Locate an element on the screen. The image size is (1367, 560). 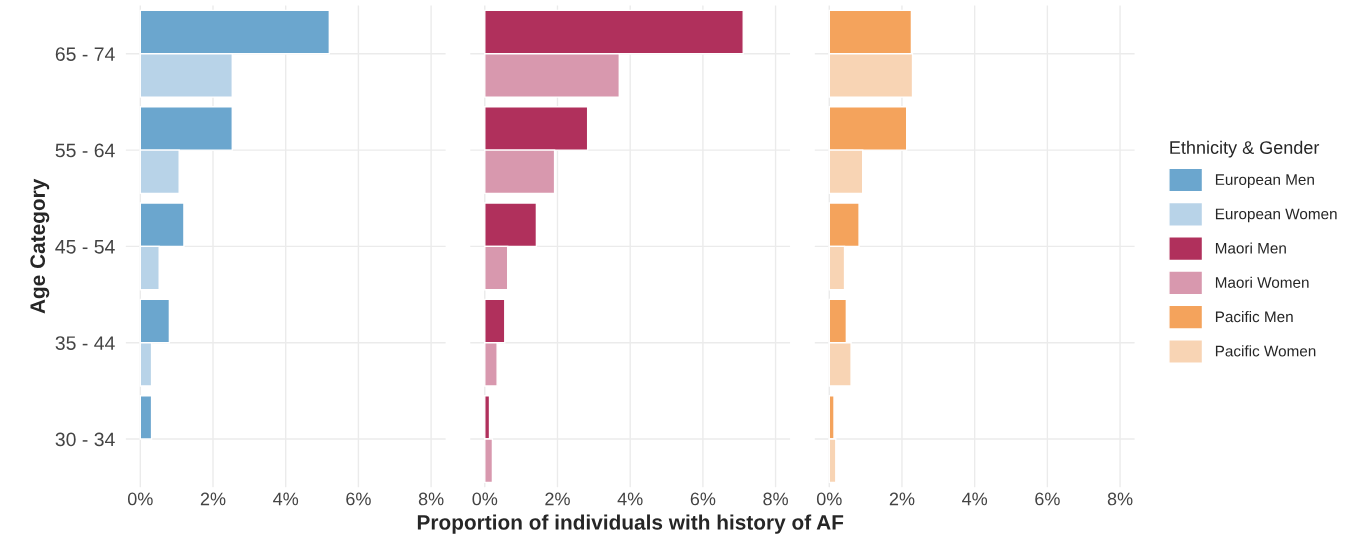
legend-label: European Women is located at coordinates (1276, 215).